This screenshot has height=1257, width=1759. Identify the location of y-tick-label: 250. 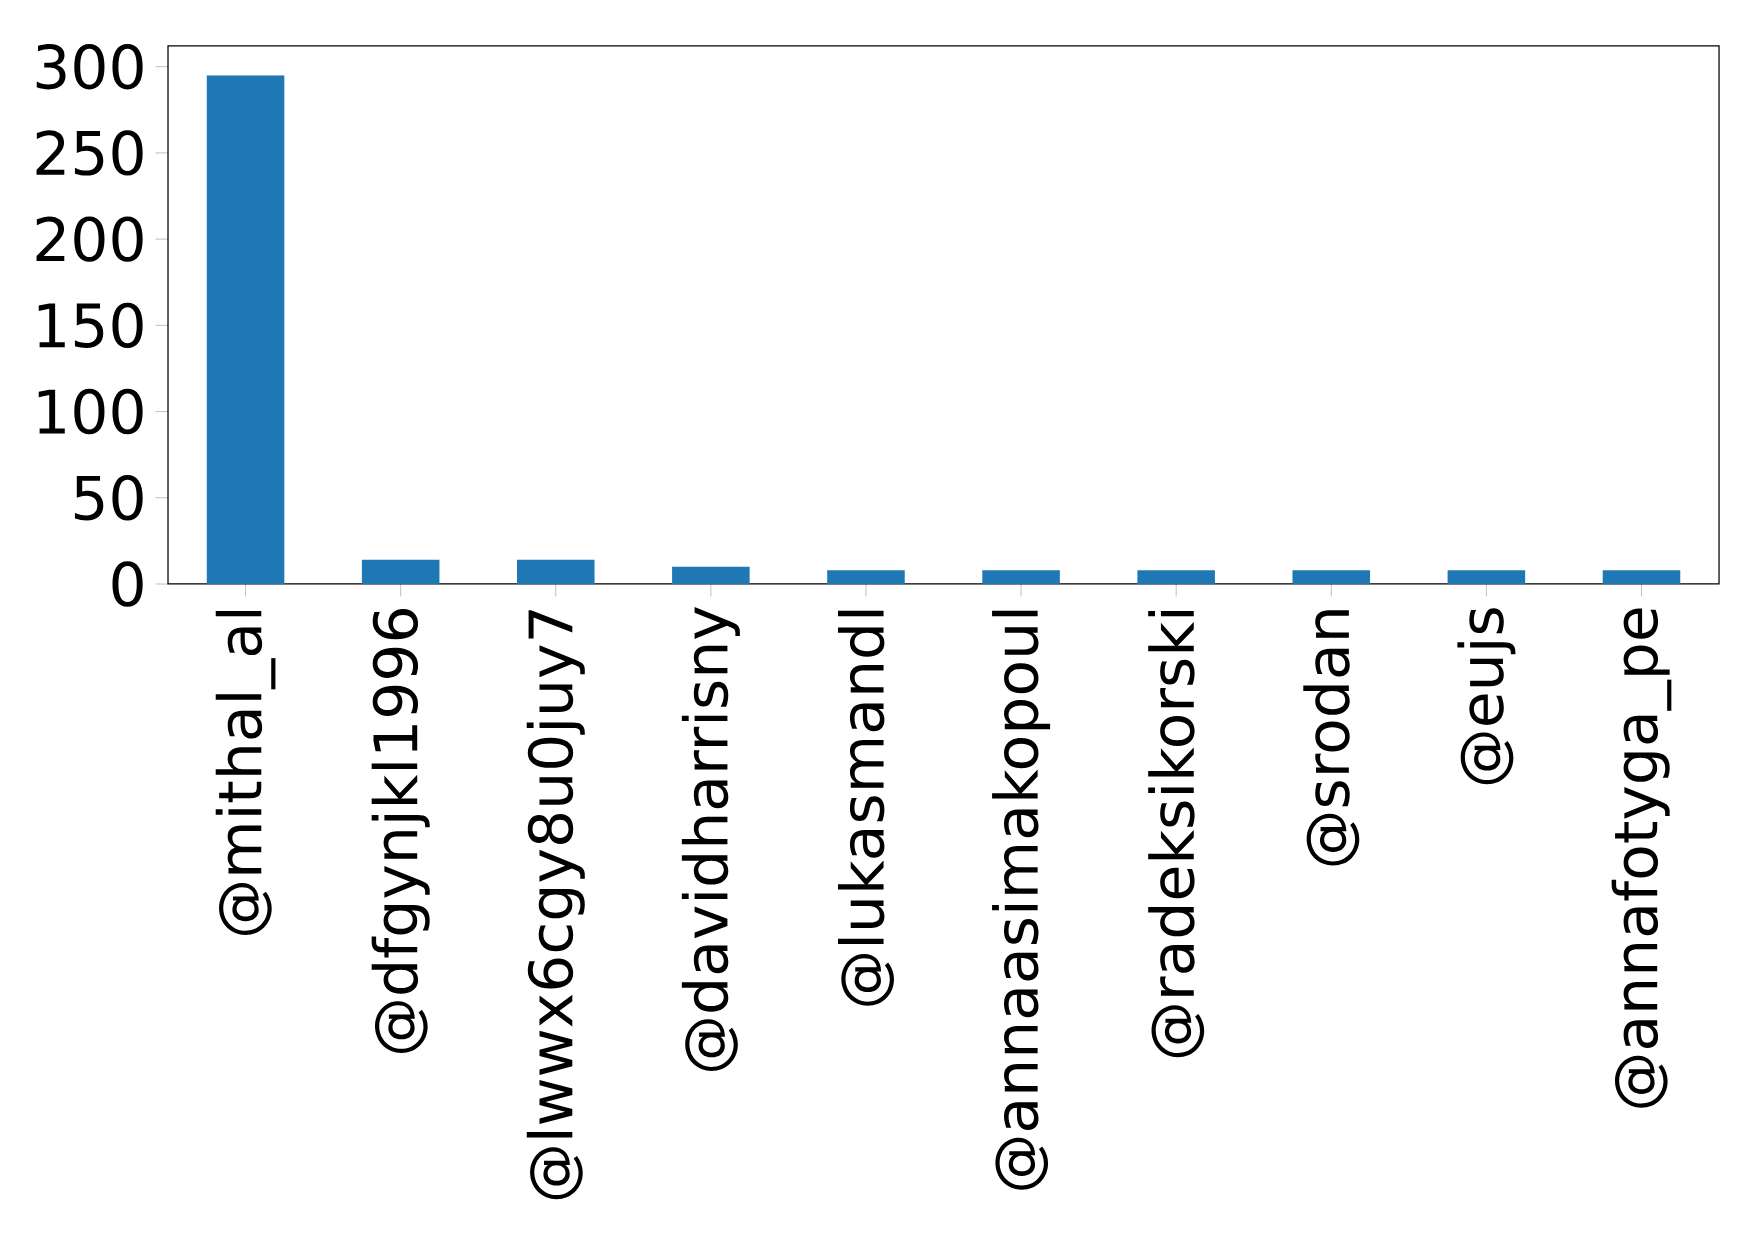
(89, 153).